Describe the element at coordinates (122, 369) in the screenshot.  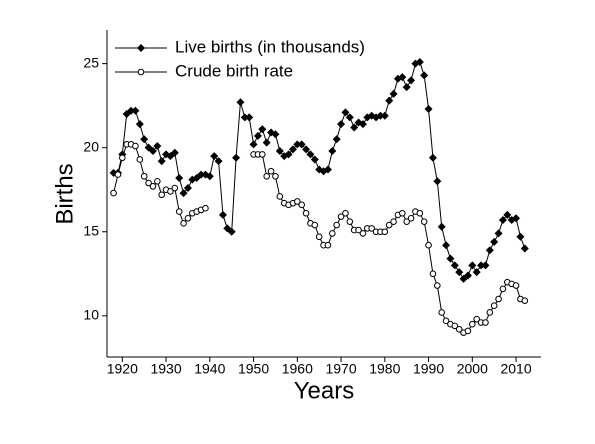
I see `x-tick-label: 1920` at that location.